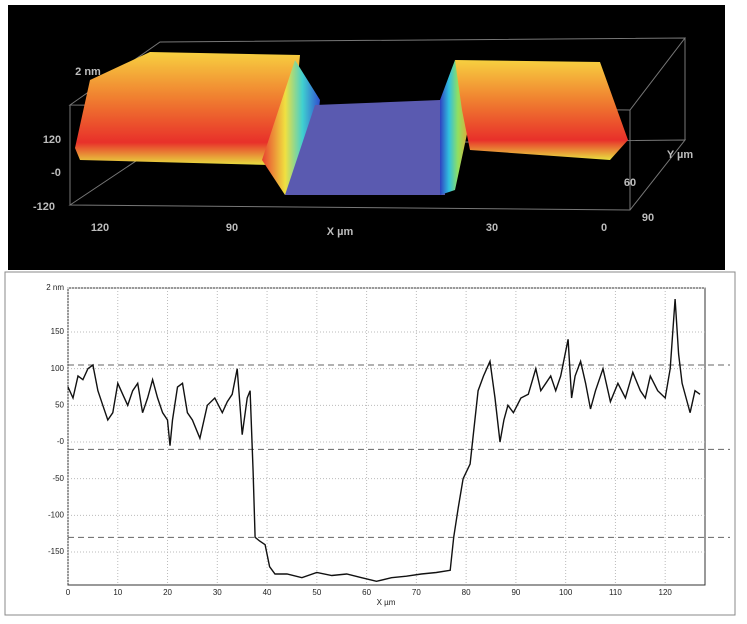  What do you see at coordinates (680, 155) in the screenshot?
I see `render-label: Y µm` at bounding box center [680, 155].